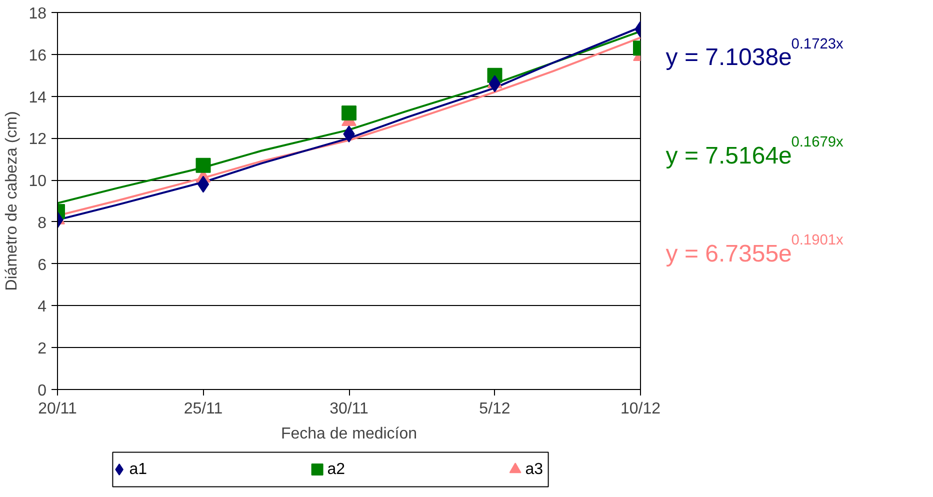 This screenshot has width=933, height=497. Describe the element at coordinates (58, 409) in the screenshot. I see `x-tick-label: 20/11` at that location.